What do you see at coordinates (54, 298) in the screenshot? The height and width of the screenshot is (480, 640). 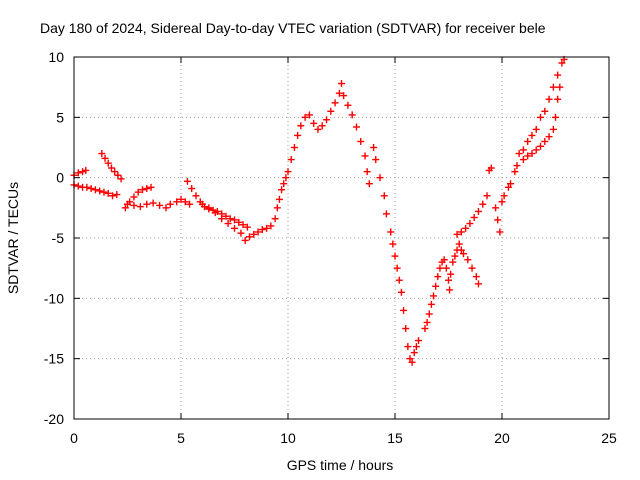 I see `y-tick-label: -10` at bounding box center [54, 298].